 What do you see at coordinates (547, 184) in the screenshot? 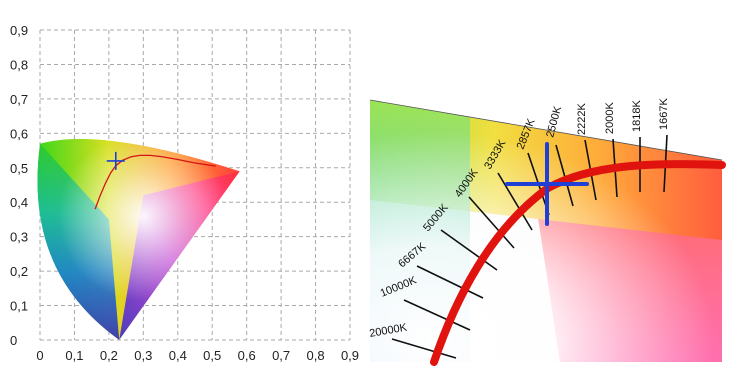
I see `white-point-marker-large` at bounding box center [547, 184].